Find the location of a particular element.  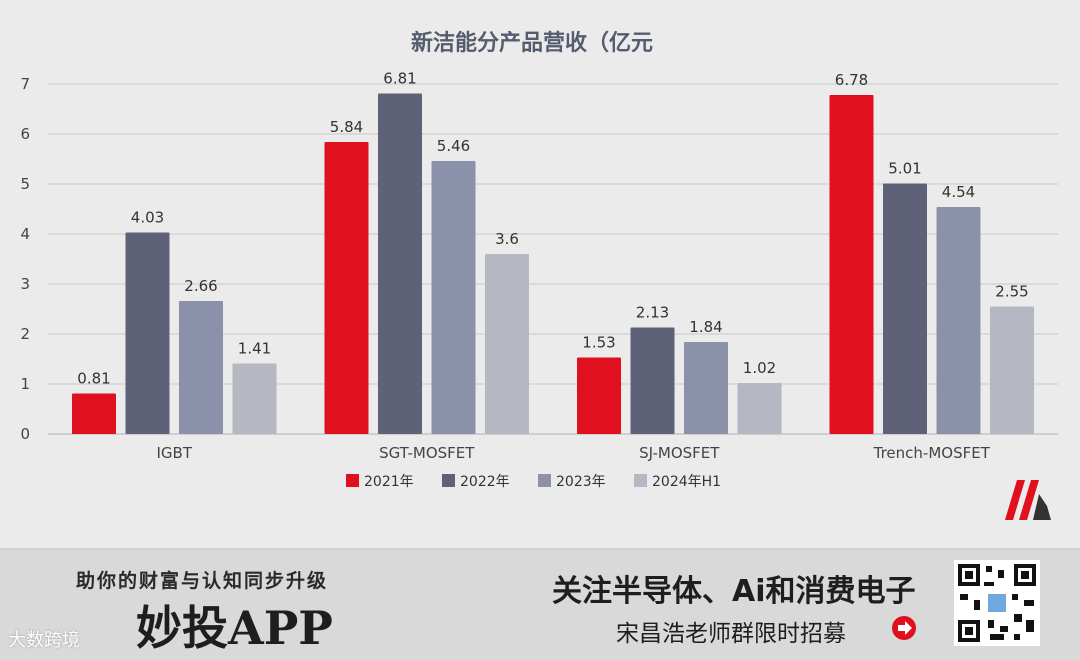

x-category-label: SJ-MOSFET is located at coordinates (679, 453).